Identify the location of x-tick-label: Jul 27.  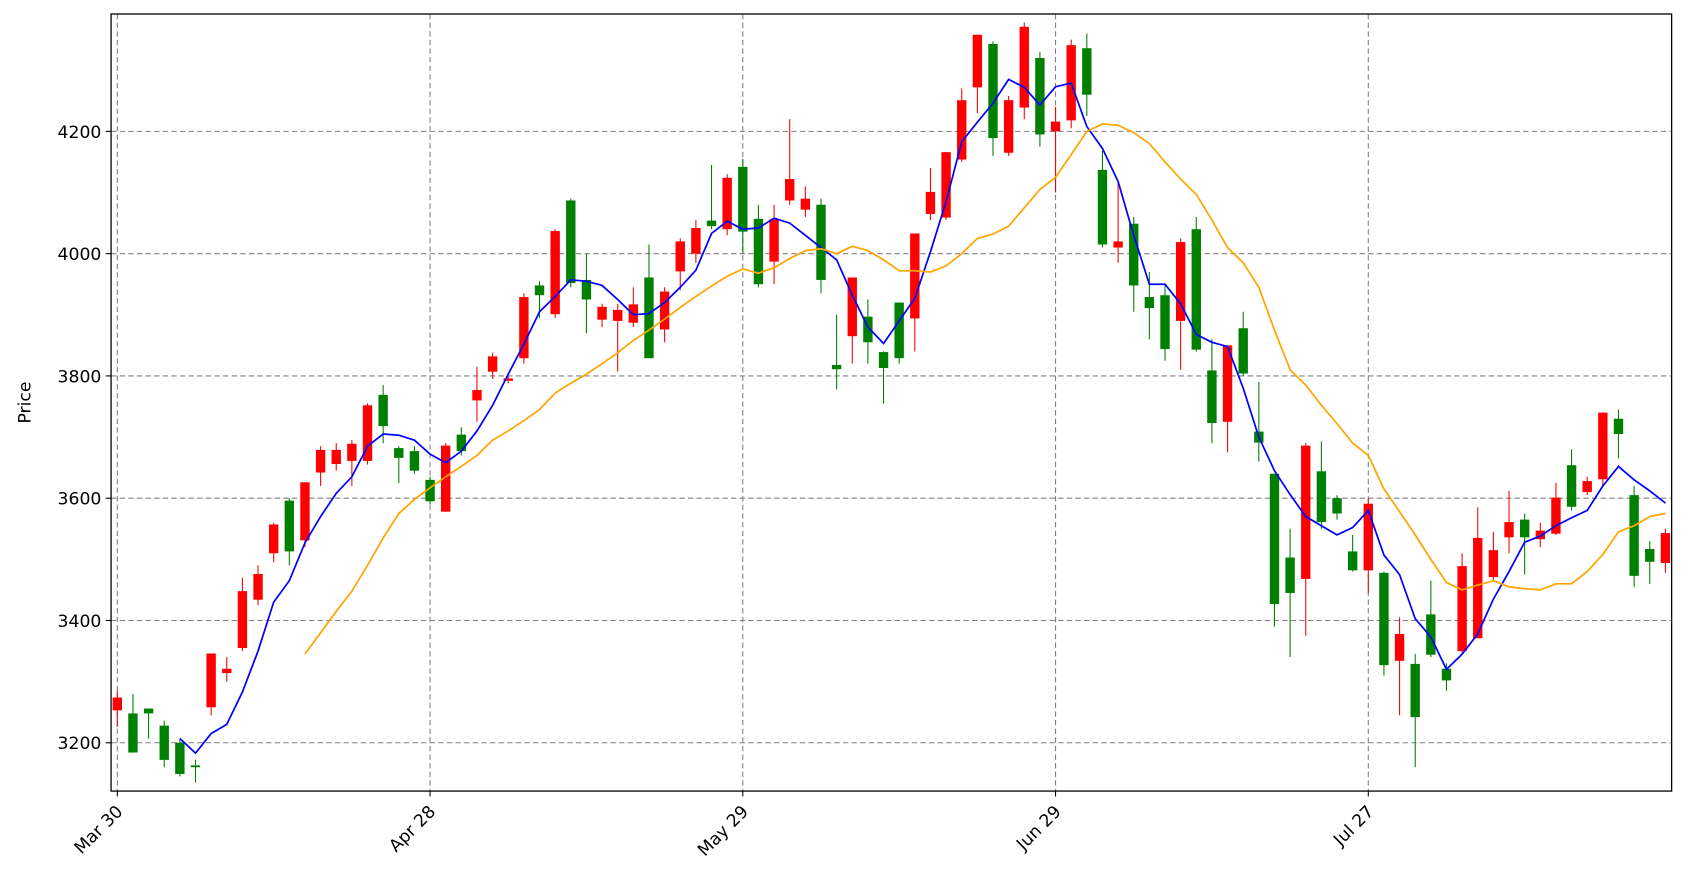
(1353, 826).